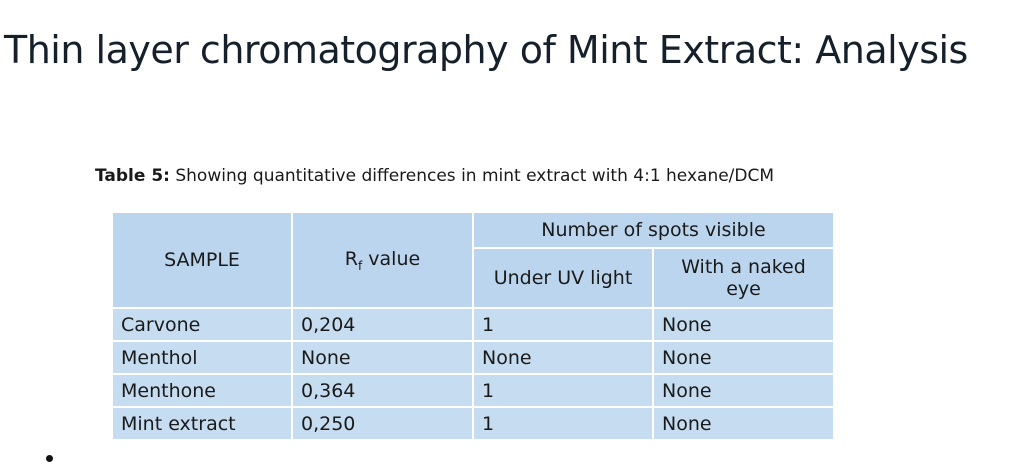 The width and height of the screenshot is (1030, 472). What do you see at coordinates (382, 324) in the screenshot?
I see `table-cell: 0,204` at bounding box center [382, 324].